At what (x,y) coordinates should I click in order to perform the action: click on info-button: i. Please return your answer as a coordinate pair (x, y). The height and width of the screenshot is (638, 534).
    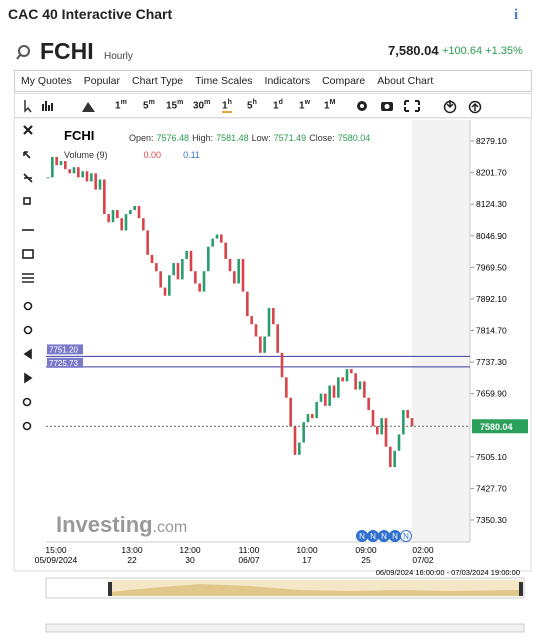
    Looking at the image, I should click on (516, 15).